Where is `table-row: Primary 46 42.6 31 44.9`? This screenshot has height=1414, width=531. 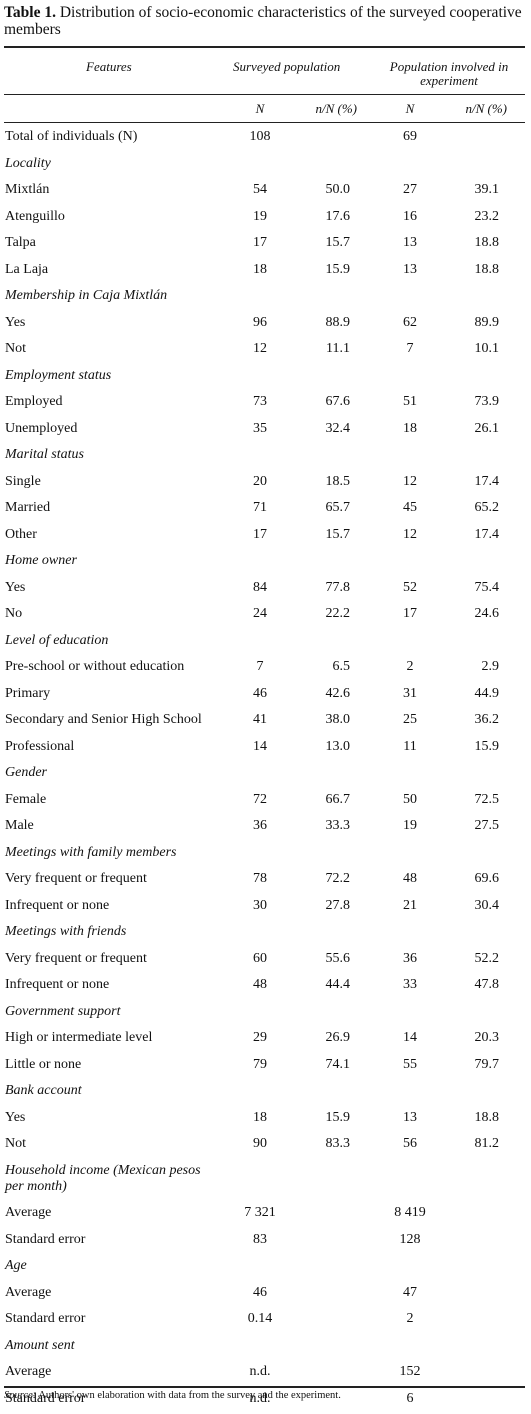
table-row: Primary 46 42.6 31 44.9 is located at coordinates (265, 697).